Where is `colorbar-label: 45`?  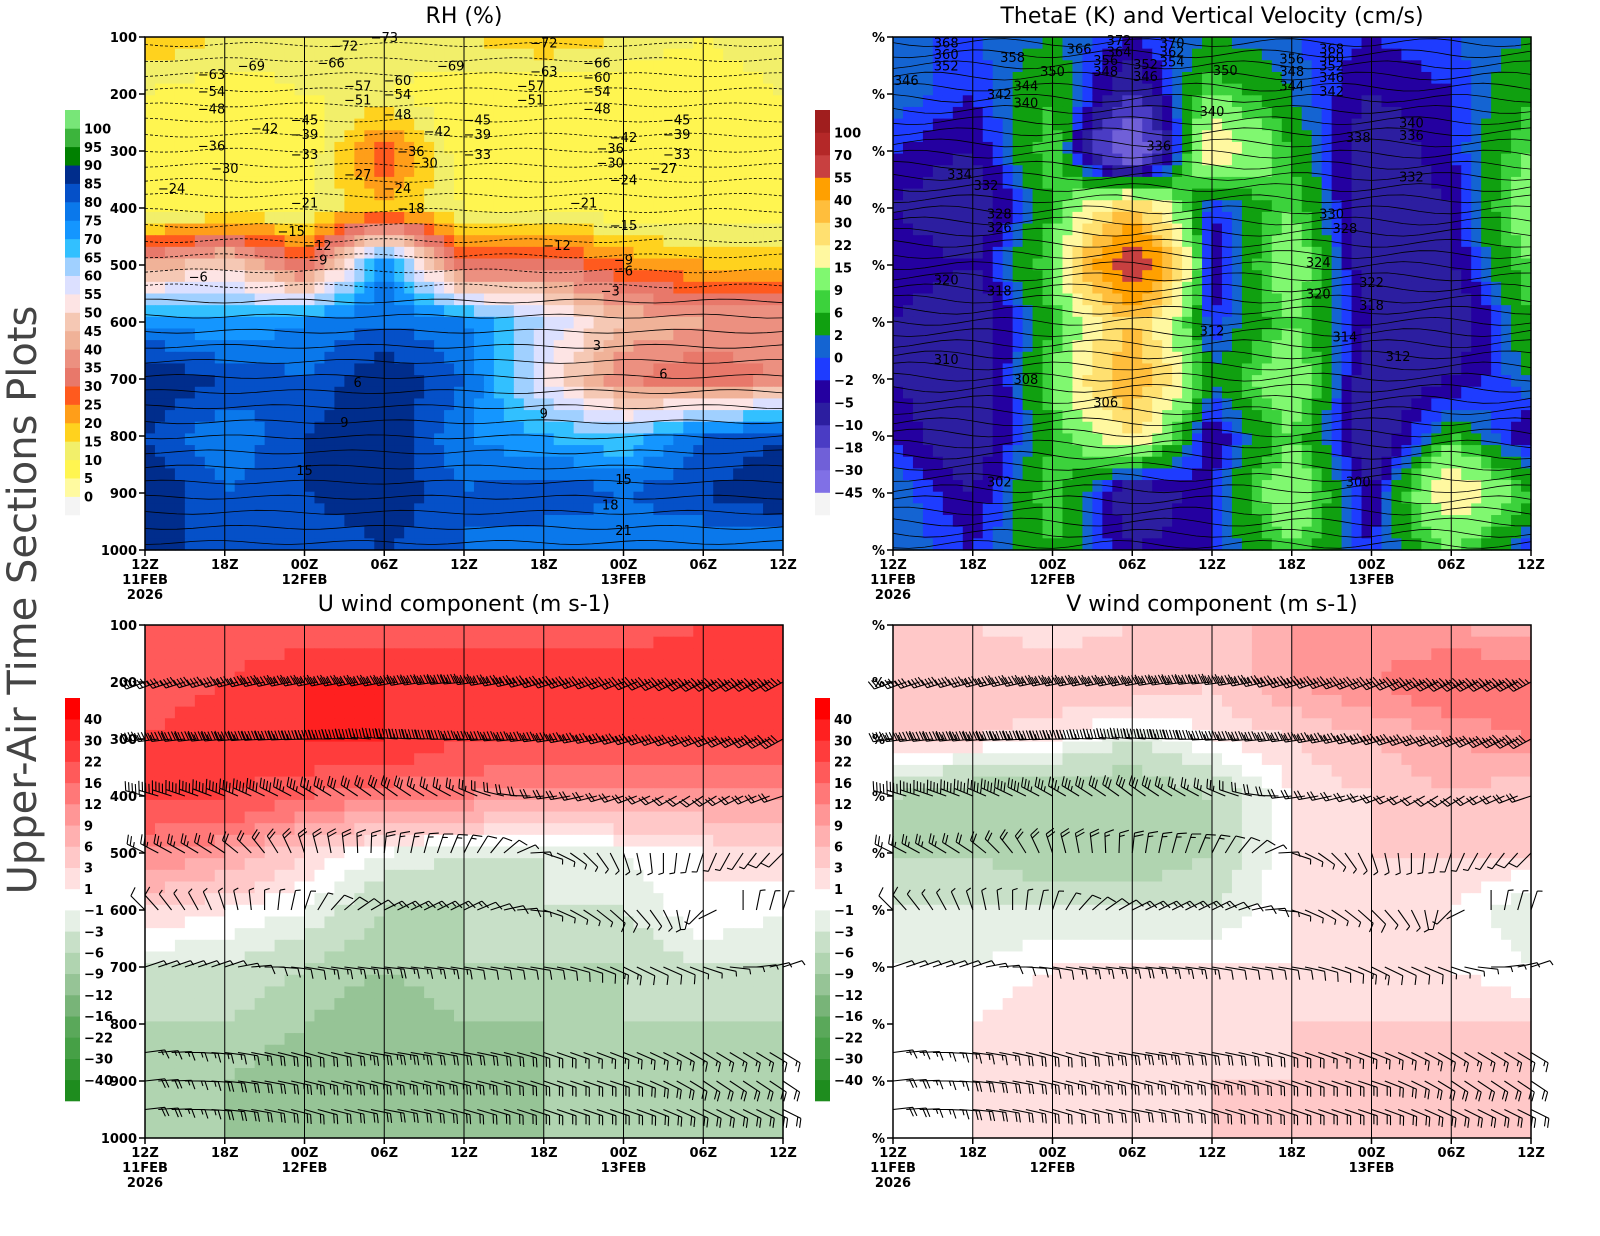
colorbar-label: 45 is located at coordinates (93, 332).